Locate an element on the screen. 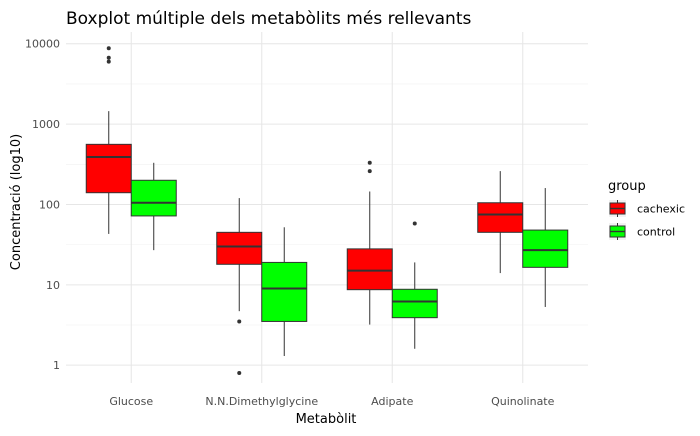  y-axis-ticks: 1 10 100 1000 10000 is located at coordinates (42, 205).